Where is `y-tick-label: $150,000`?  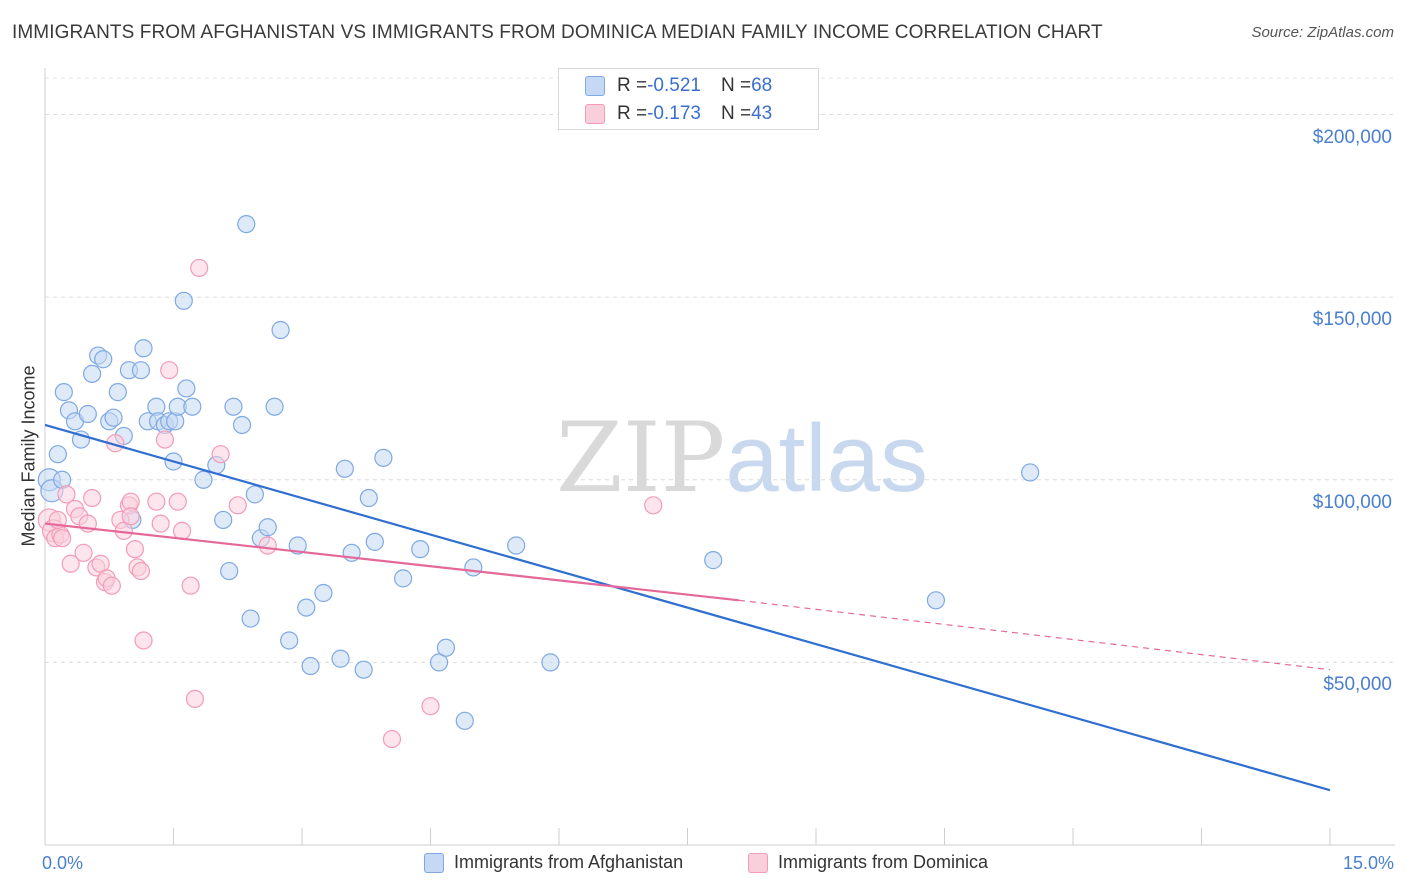
y-tick-label: $150,000 is located at coordinates (1352, 320).